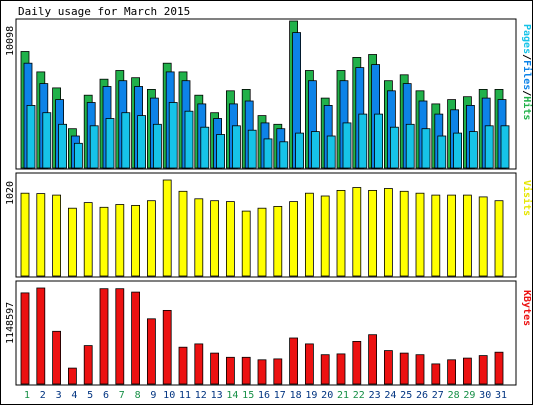 The height and width of the screenshot is (405, 533). Describe the element at coordinates (27, 395) in the screenshot. I see `x-tick-day-1: 1` at that location.